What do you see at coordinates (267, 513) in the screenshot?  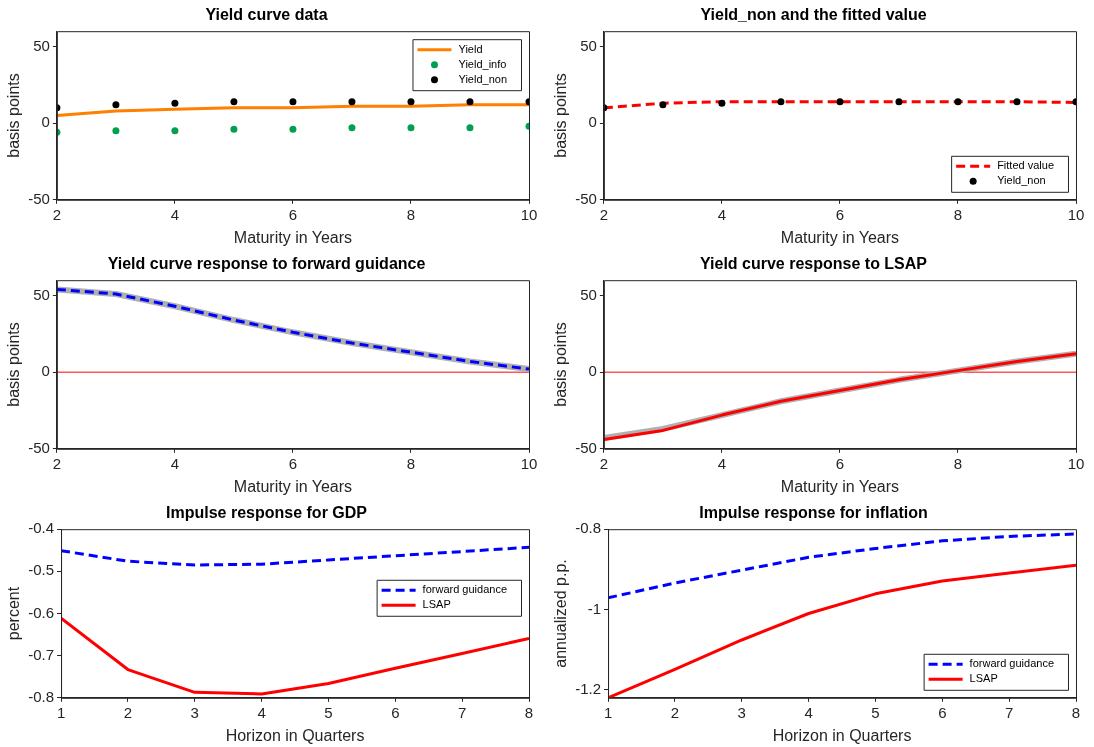 I see `chart-title: Impulse response for GDP` at bounding box center [267, 513].